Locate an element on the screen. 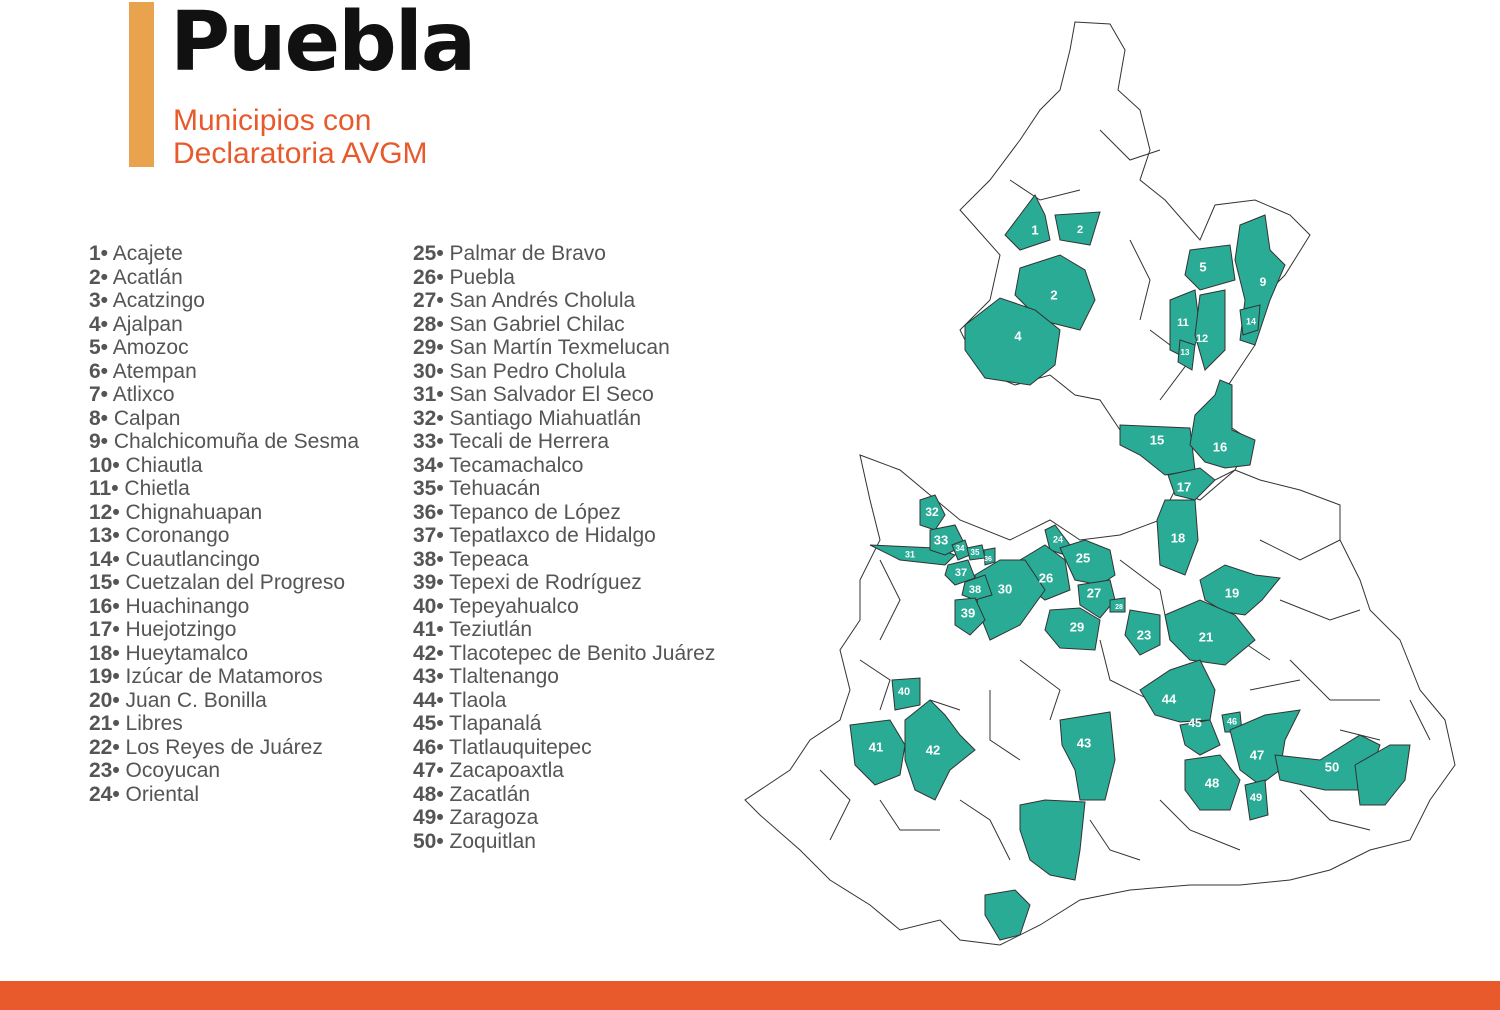 The image size is (1500, 1010). municipality-number: 16• is located at coordinates (104, 606).